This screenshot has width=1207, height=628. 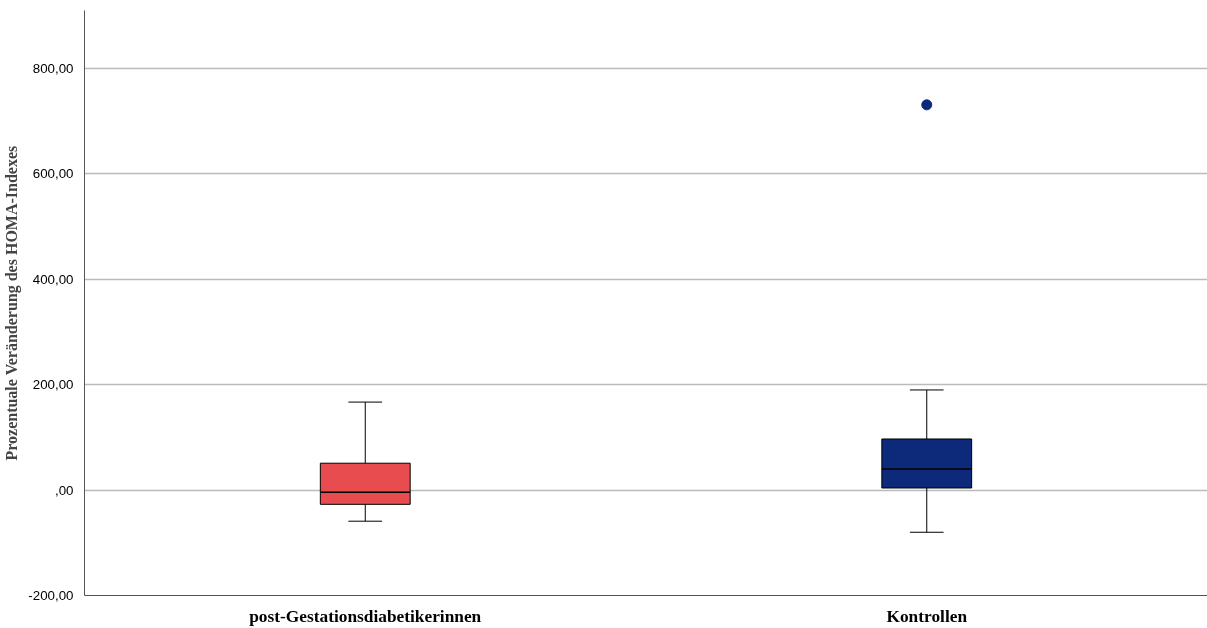 What do you see at coordinates (51, 595) in the screenshot?
I see `y-tick-label: -200,00` at bounding box center [51, 595].